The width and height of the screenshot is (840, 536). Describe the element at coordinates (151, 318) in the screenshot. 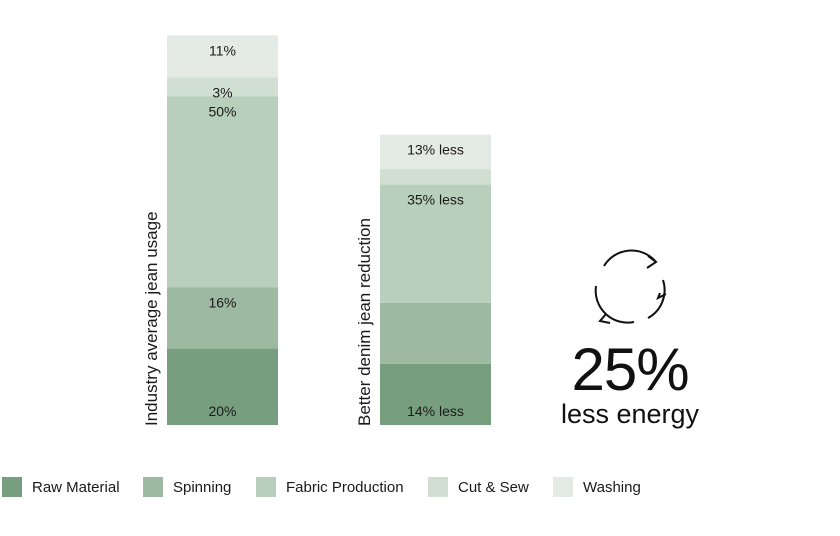

I see `category-label: Industry average jean usage` at that location.